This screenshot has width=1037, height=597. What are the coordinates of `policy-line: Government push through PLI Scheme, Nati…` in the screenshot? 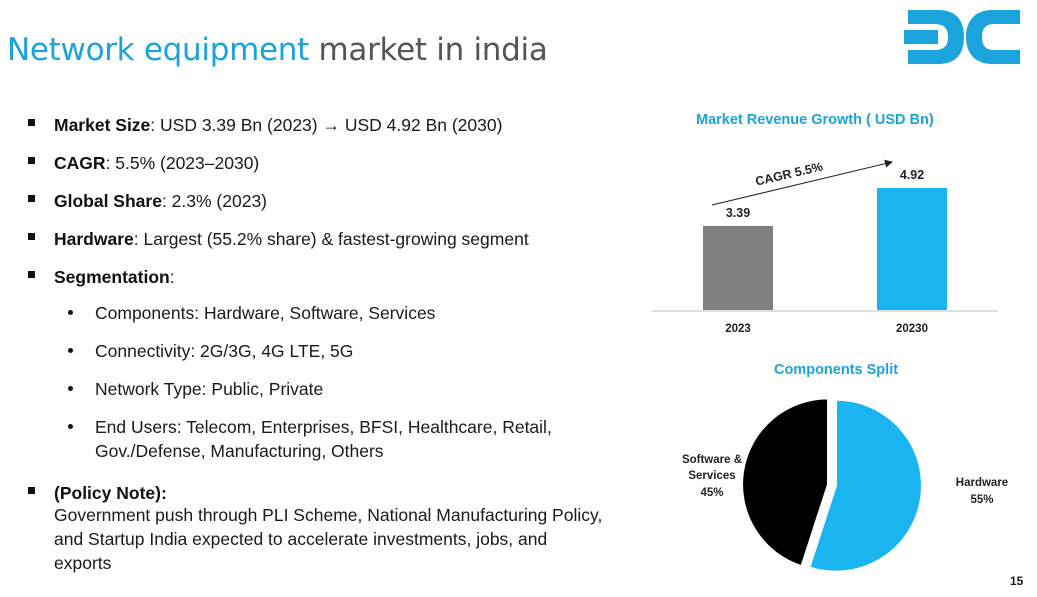 It's located at (328, 515).